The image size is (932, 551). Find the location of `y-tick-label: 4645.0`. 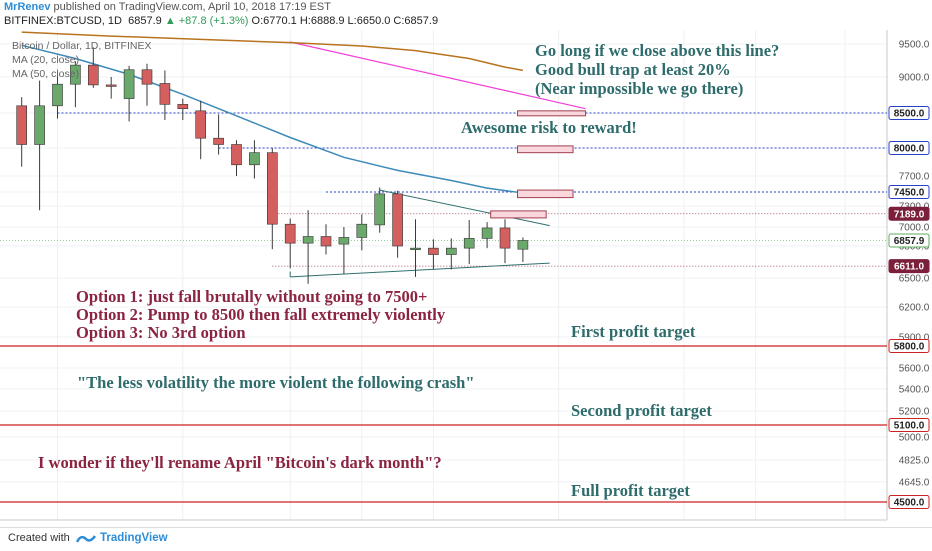

y-tick-label: 4645.0 is located at coordinates (914, 483).